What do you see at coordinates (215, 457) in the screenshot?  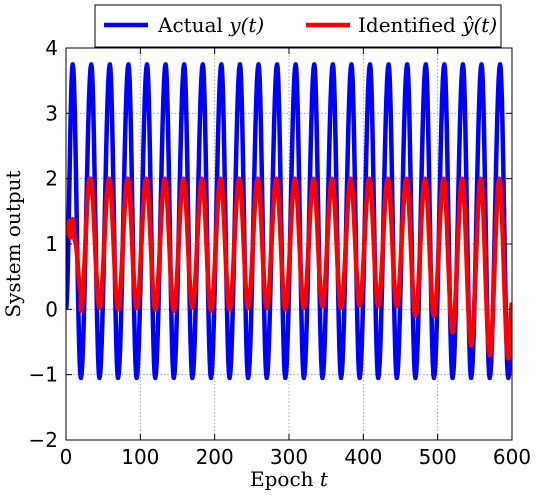 I see `x-tick-label: 200` at bounding box center [215, 457].